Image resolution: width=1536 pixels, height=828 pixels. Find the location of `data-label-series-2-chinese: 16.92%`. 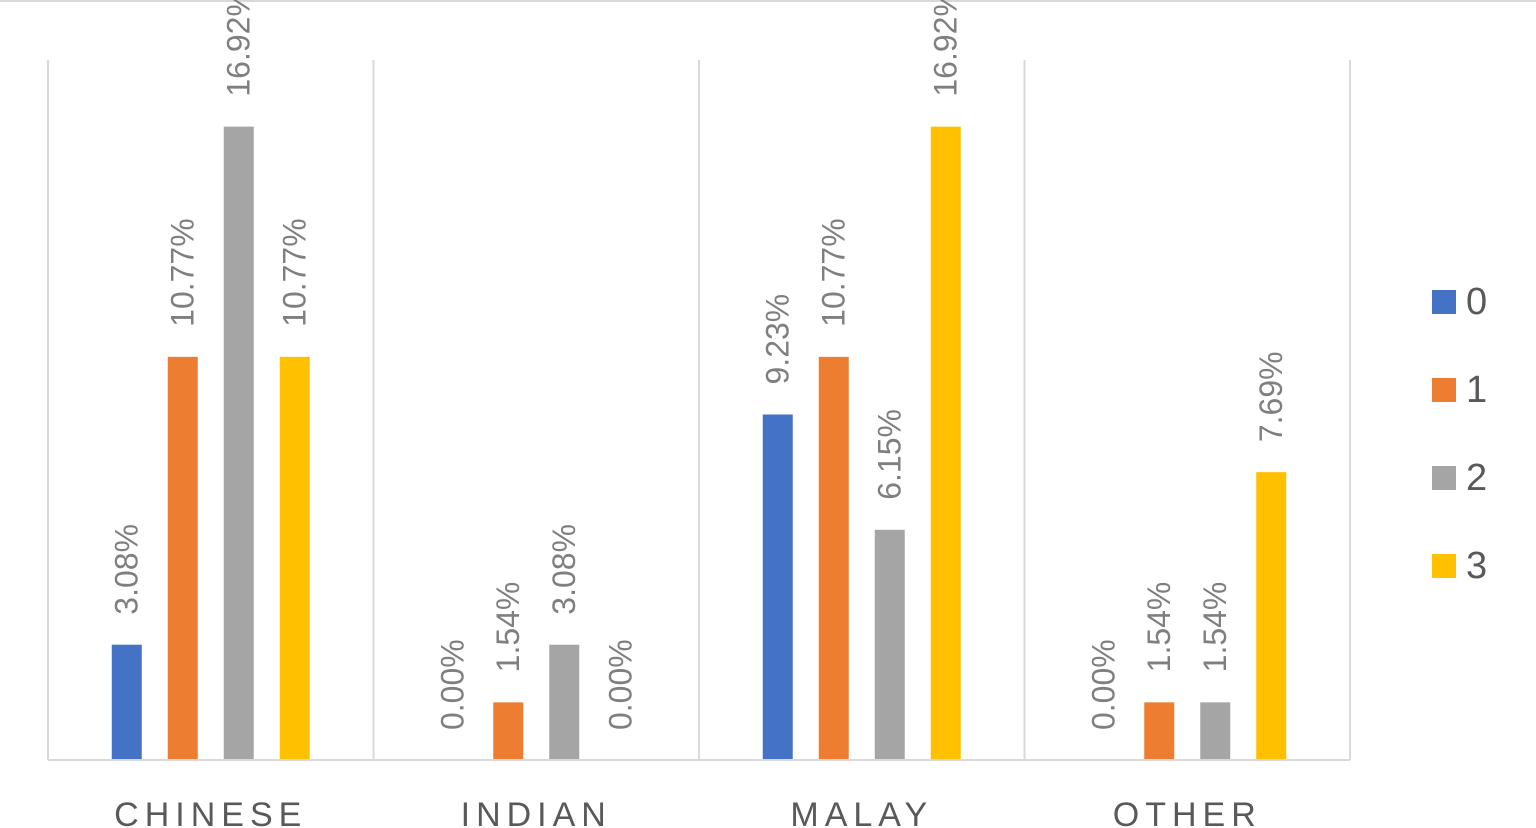

data-label-series-2-chinese: 16.92% is located at coordinates (239, 48).